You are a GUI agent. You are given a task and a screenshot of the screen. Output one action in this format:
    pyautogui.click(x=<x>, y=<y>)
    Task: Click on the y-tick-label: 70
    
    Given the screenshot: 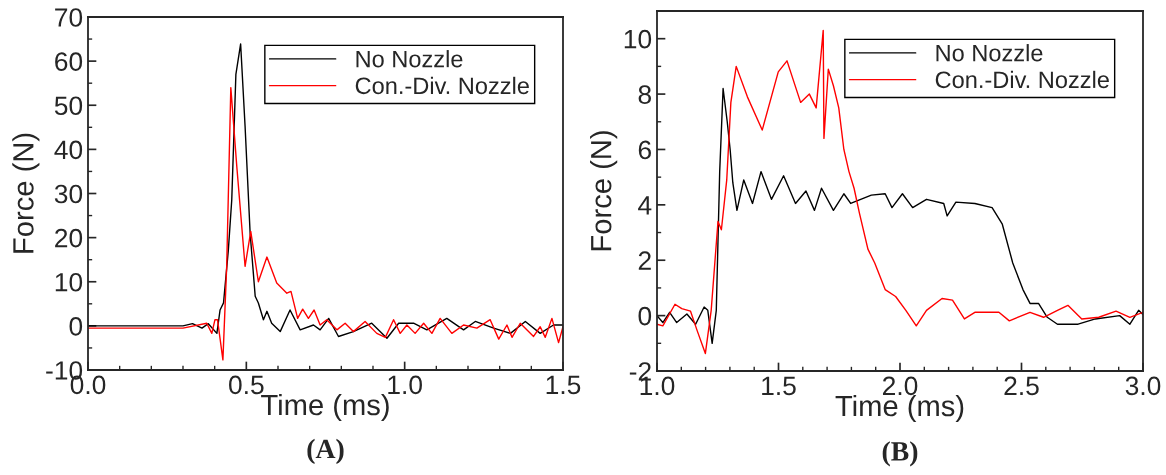 What is the action you would take?
    pyautogui.click(x=69, y=17)
    